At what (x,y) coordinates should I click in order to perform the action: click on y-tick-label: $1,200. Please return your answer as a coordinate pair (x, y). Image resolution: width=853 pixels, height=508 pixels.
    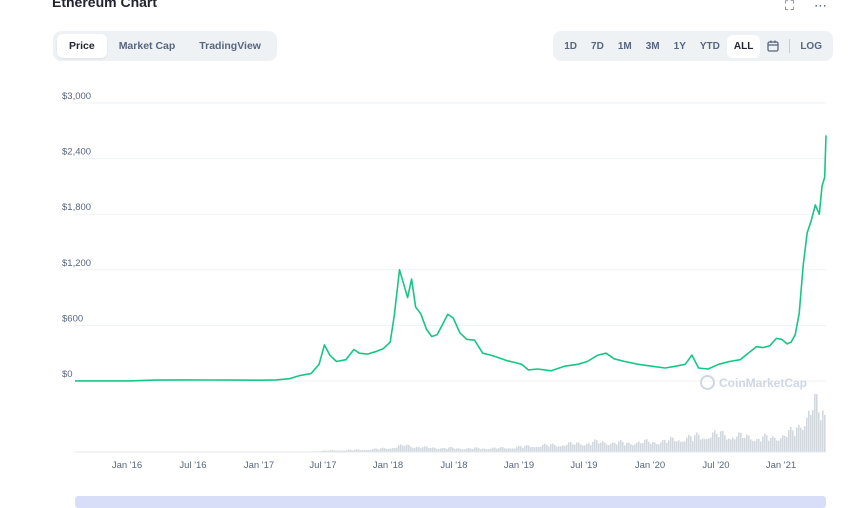
    Looking at the image, I should click on (76, 263).